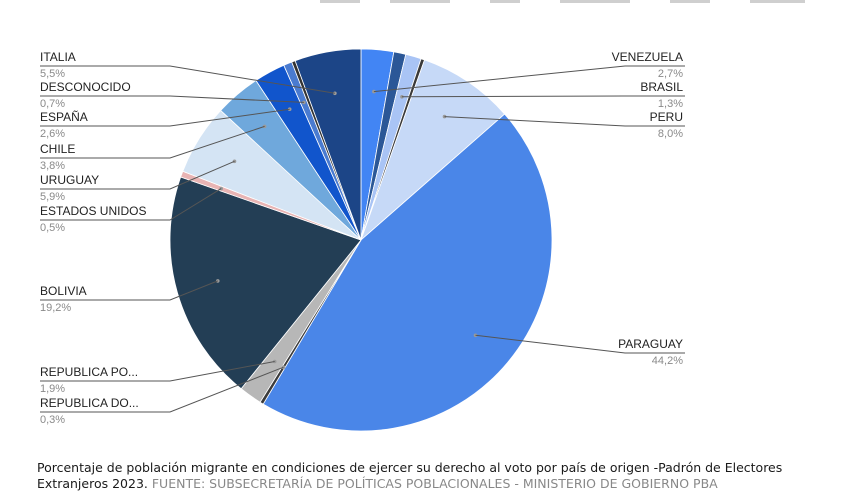 Image resolution: width=862 pixels, height=502 pixels. I want to click on label-pct-estados-unidos: 0,5%, so click(52, 228).